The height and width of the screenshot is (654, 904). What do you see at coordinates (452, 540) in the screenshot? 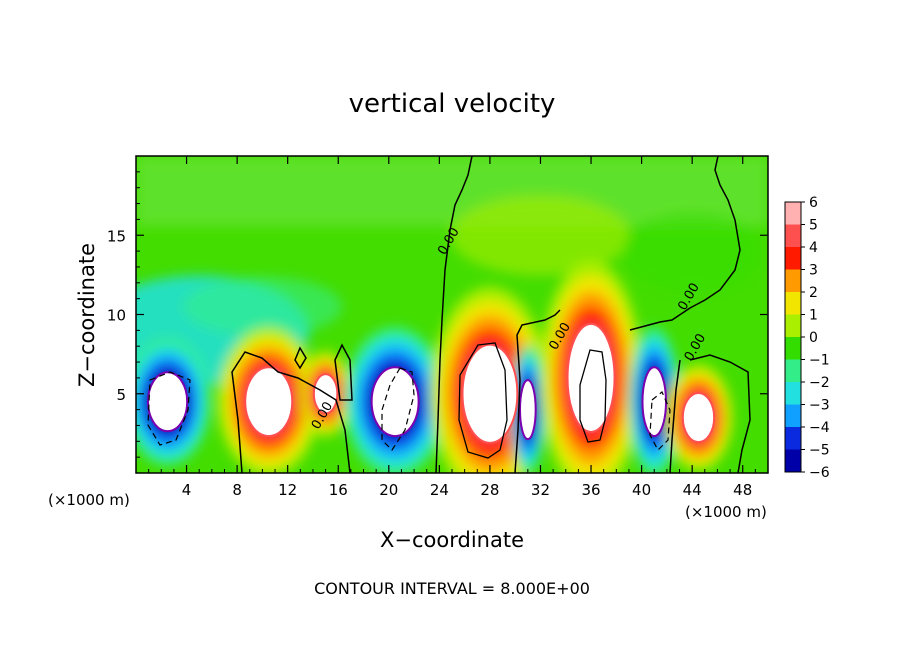
I see `x-axis-label: X−coordinate` at bounding box center [452, 540].